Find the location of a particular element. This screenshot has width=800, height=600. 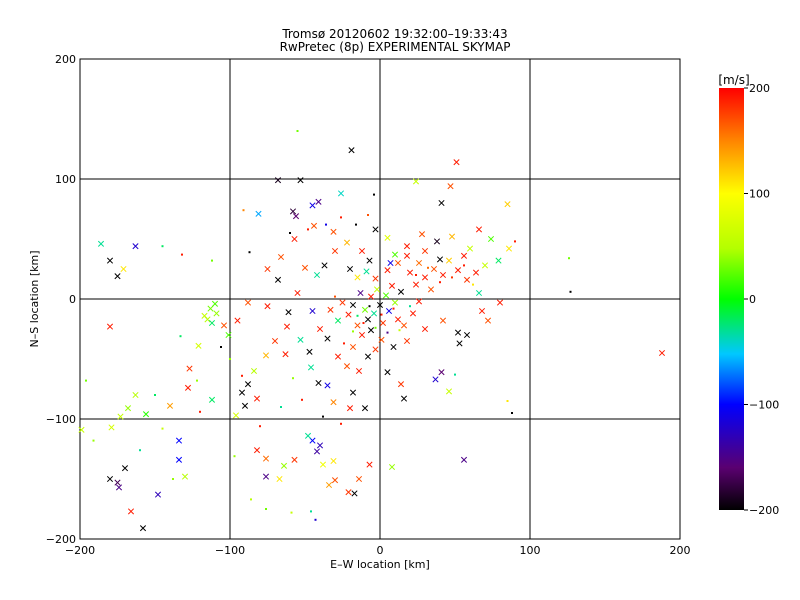

colorbar-tick-label: −200 is located at coordinates (764, 510).